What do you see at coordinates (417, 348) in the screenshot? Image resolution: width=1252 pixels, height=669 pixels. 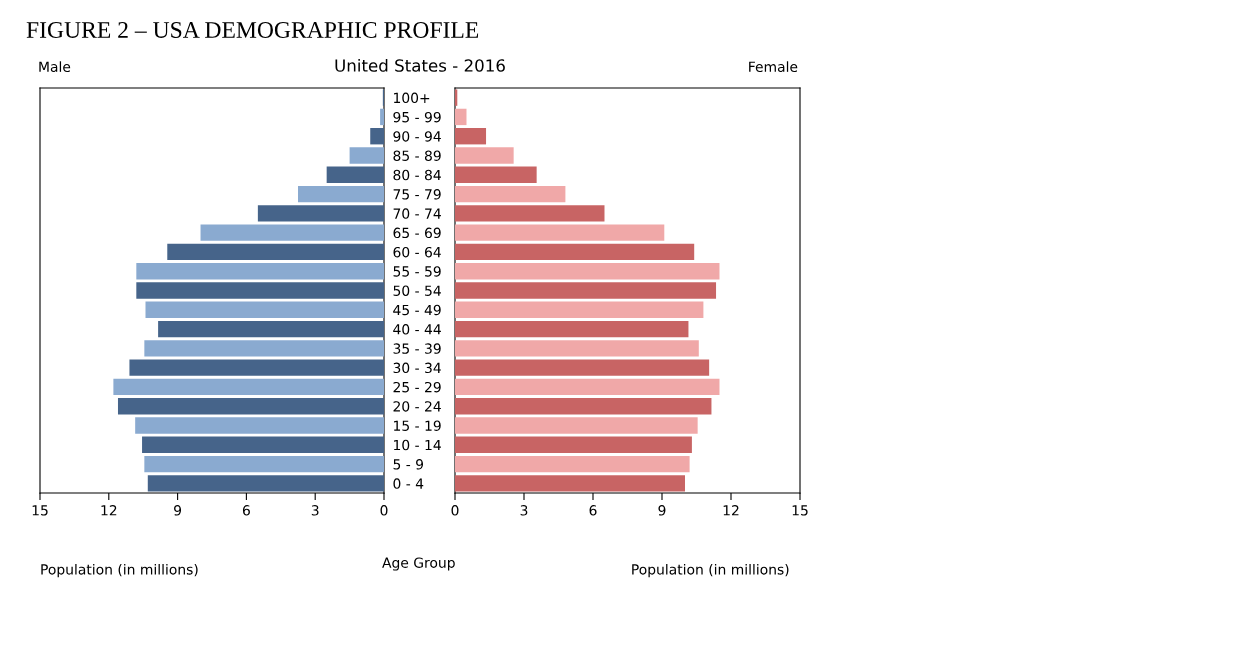 I see `y-tick-label: 35 - 39` at bounding box center [417, 348].